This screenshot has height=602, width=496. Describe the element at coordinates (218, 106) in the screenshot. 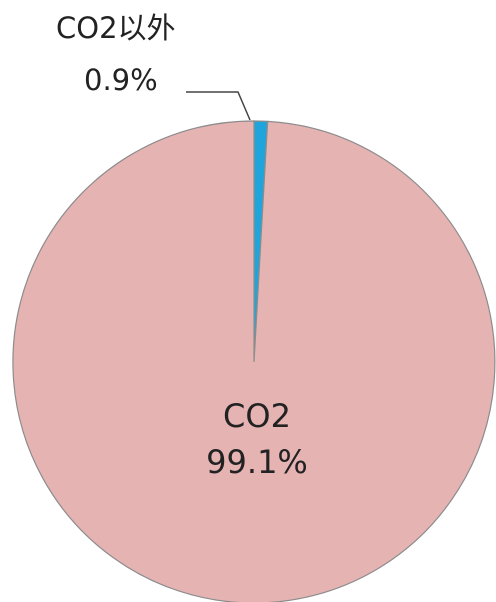

I see `leader-line-co2-other` at that location.